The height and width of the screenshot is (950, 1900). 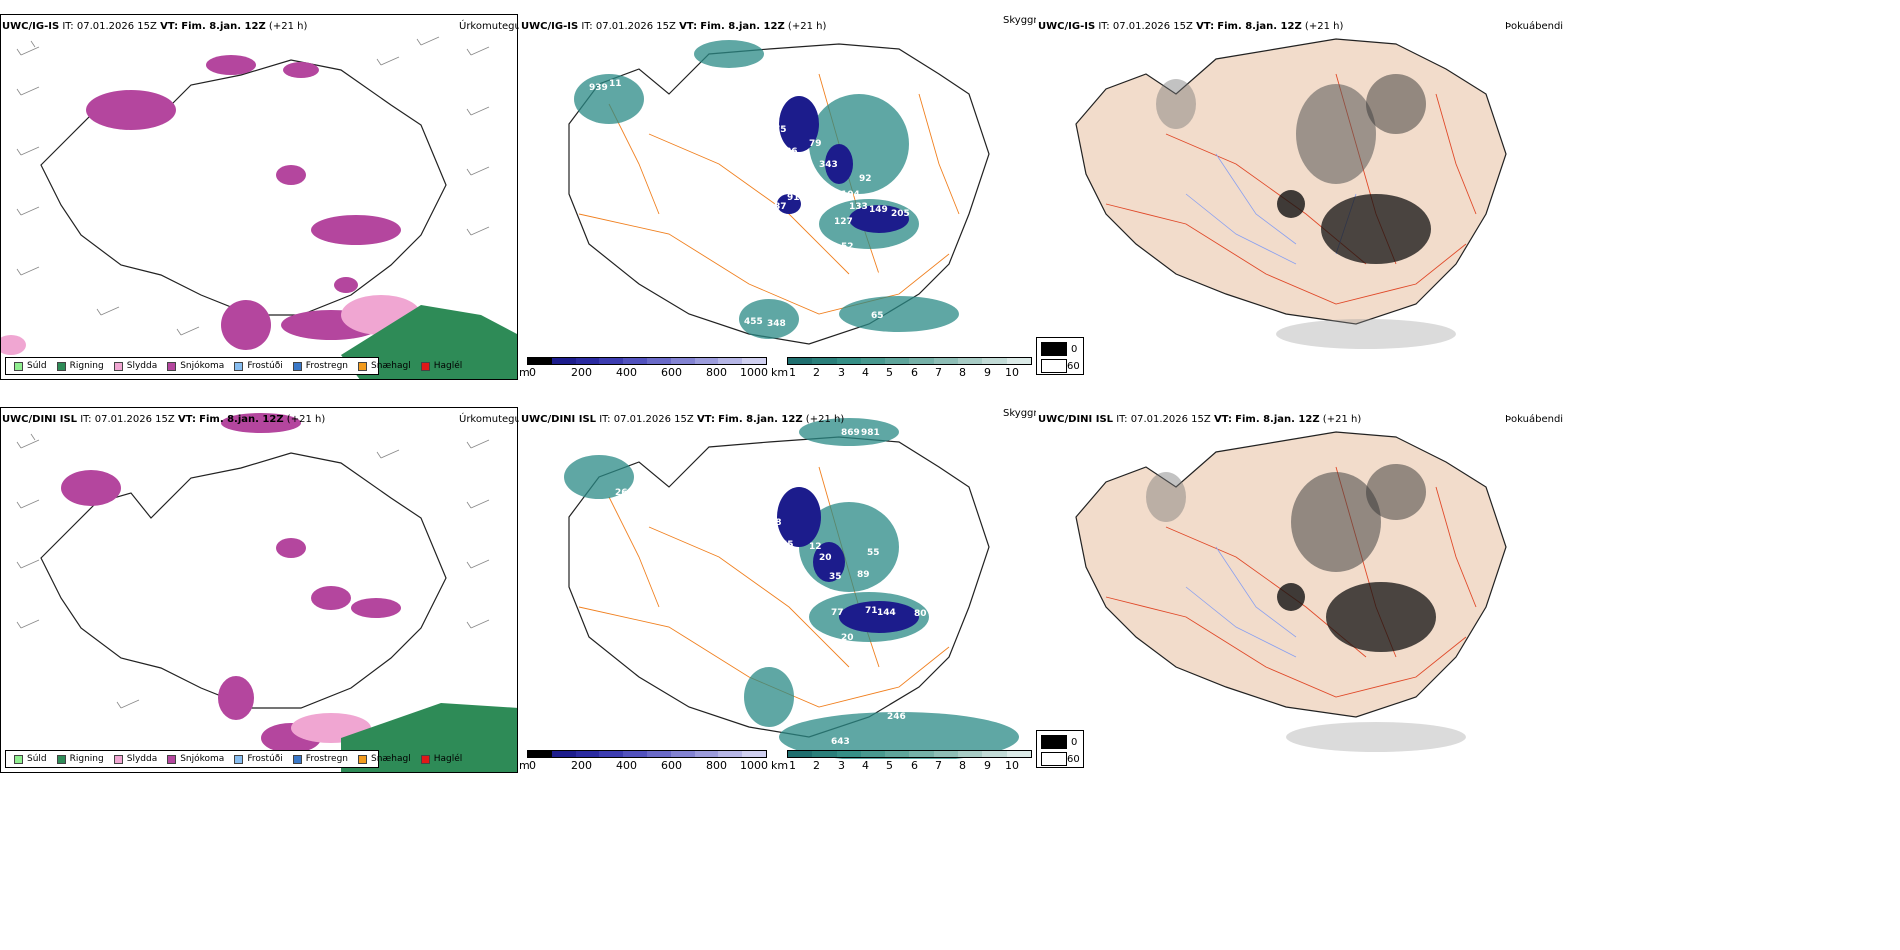 What do you see at coordinates (231, 583) in the screenshot?
I see `snow-areas` at bounding box center [231, 583].